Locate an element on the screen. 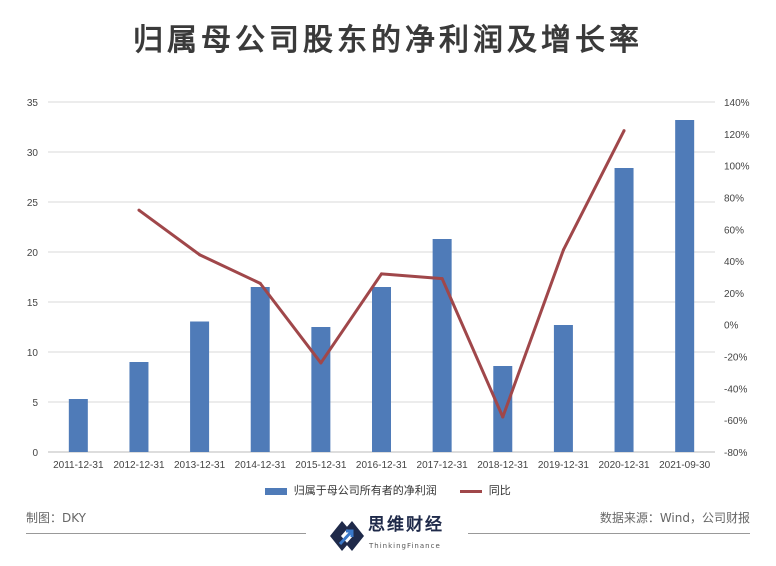 The width and height of the screenshot is (776, 566). y2-tick-label: -80% is located at coordinates (735, 453).